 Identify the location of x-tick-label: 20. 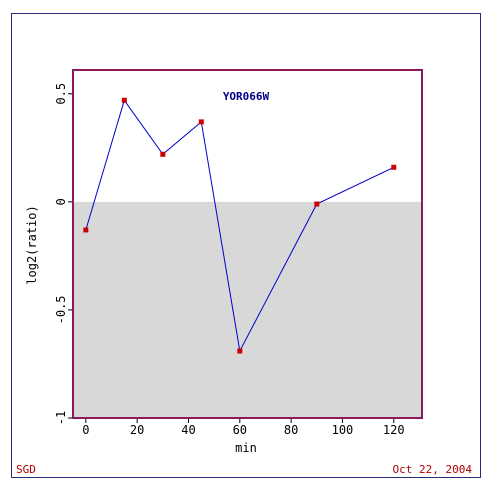
(137, 430).